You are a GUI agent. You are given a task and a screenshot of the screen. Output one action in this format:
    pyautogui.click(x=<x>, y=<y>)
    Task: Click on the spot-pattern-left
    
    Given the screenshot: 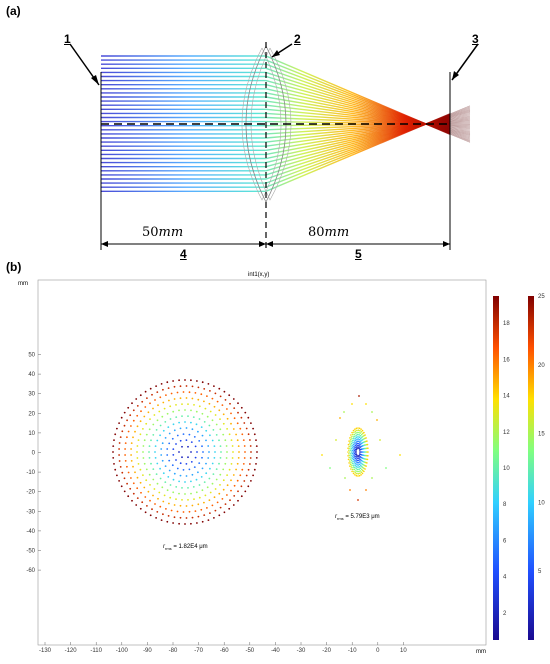 What is the action you would take?
    pyautogui.click(x=185, y=452)
    